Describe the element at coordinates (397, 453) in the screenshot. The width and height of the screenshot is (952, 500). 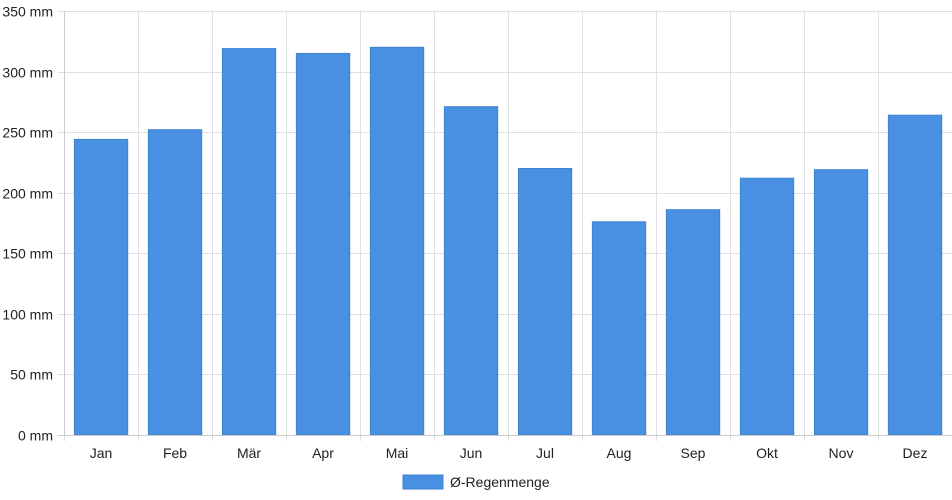
I see `x-tick-label: Mai` at that location.